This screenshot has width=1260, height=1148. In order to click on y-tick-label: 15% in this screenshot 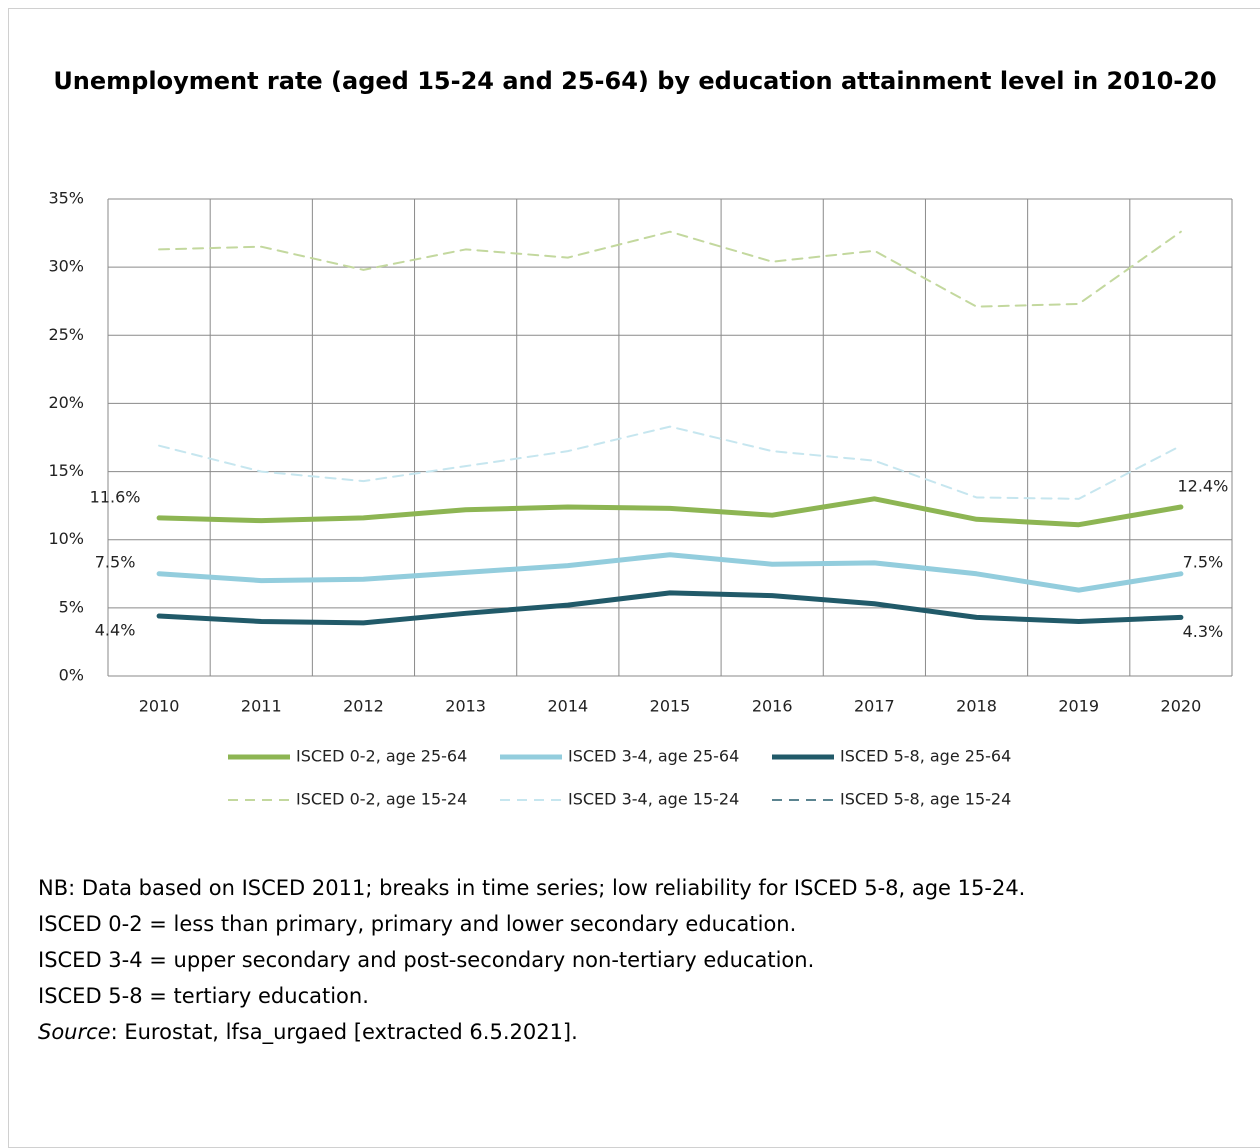, I will do `click(66, 470)`.